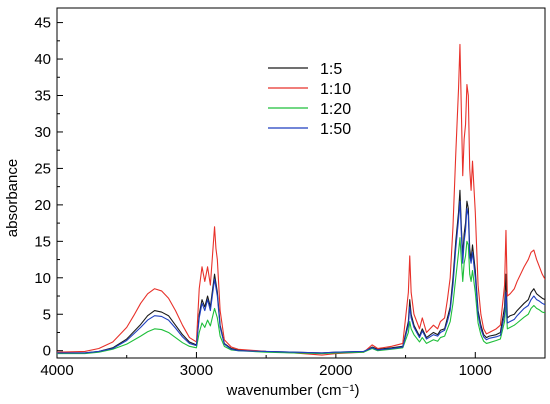 The image size is (550, 404). I want to click on x-axis-label: wavenumber (cm⁻¹), so click(293, 390).